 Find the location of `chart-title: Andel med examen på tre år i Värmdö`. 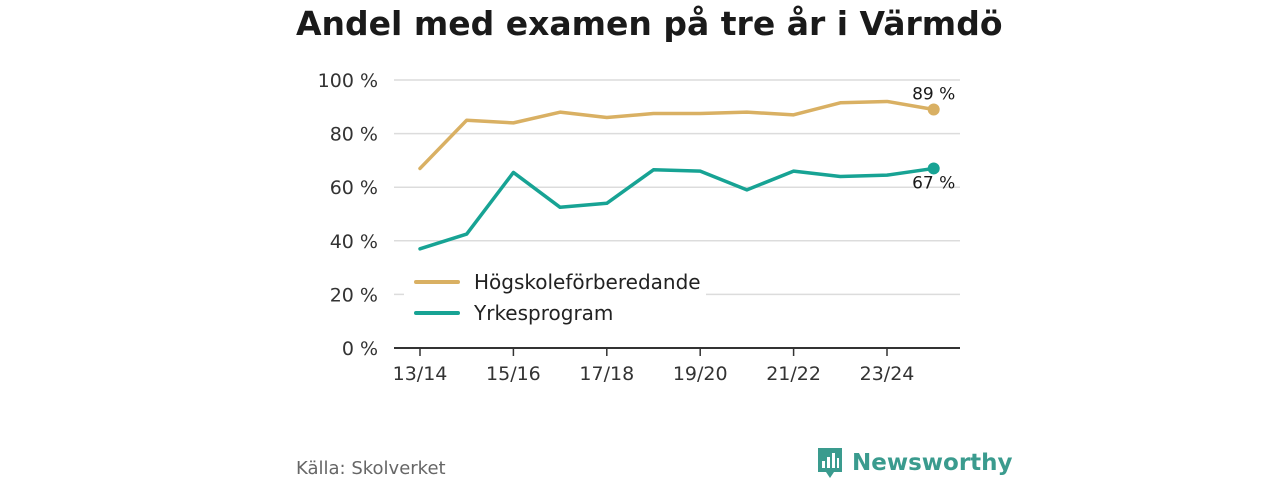

chart-title: Andel med examen på tre år i Värmdö is located at coordinates (649, 23).